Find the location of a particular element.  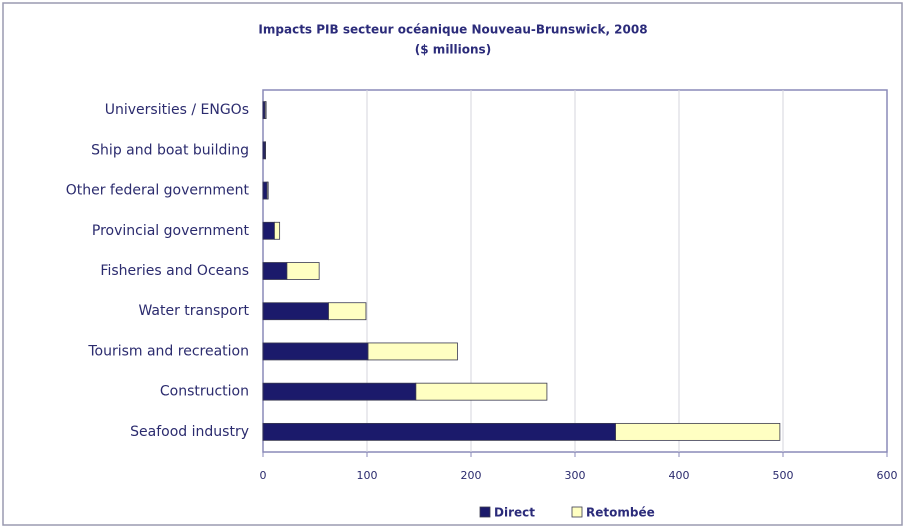

y-tick-label: Construction is located at coordinates (204, 392).